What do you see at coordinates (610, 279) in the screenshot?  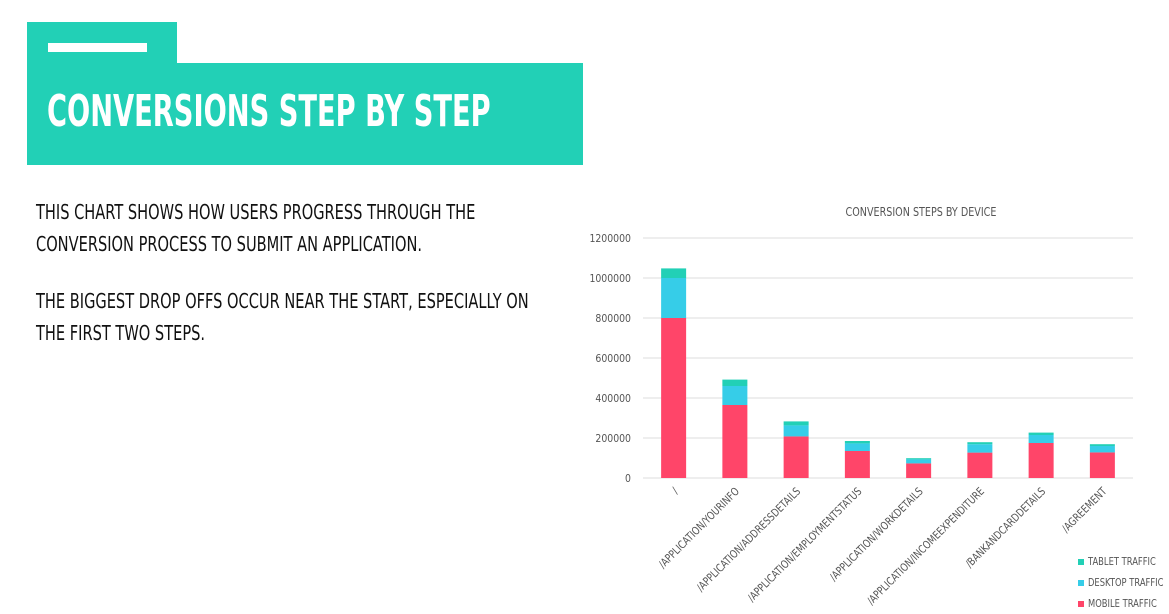 I see `y-tick-label: 1000000` at bounding box center [610, 279].